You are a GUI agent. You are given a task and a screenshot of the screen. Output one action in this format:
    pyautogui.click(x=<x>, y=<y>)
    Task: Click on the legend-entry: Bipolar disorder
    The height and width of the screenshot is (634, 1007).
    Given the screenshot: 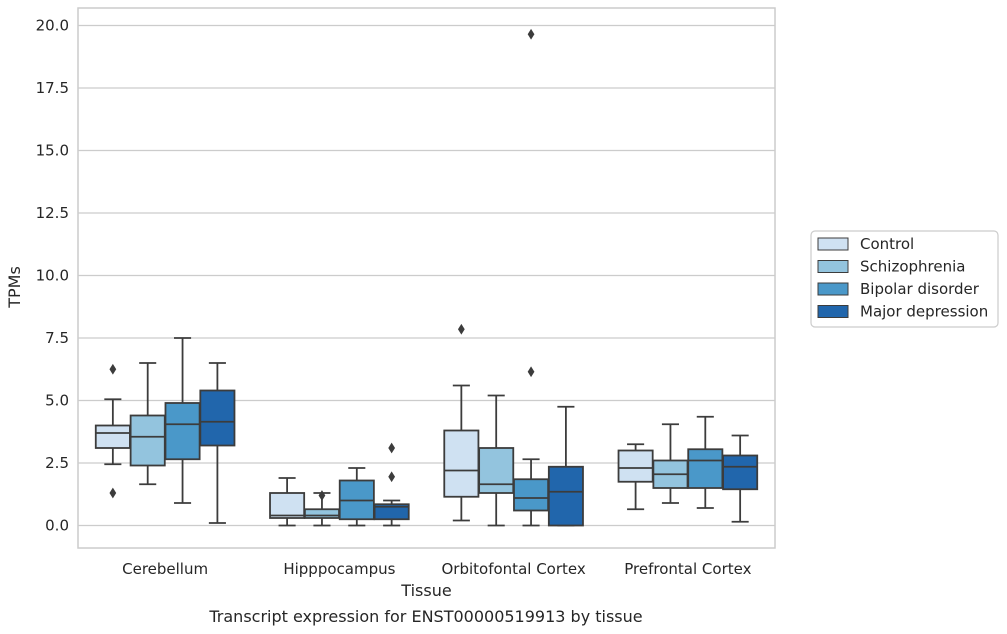 What is the action you would take?
    pyautogui.click(x=920, y=289)
    